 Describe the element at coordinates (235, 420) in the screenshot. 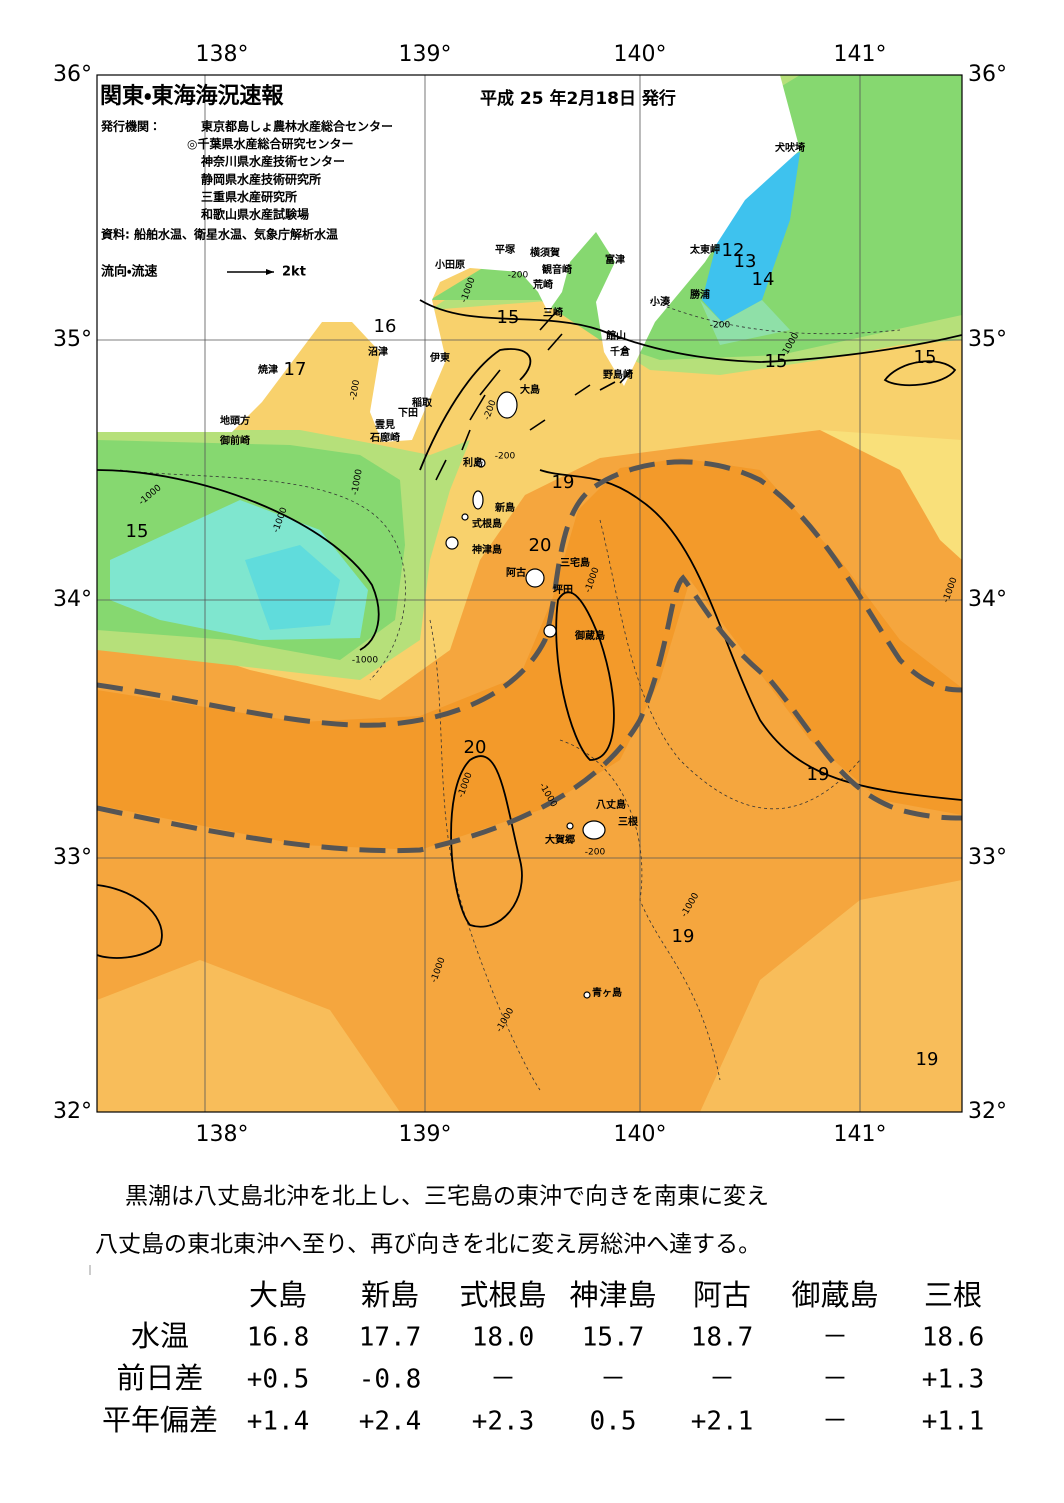

I see `place-name: 地頭方` at that location.